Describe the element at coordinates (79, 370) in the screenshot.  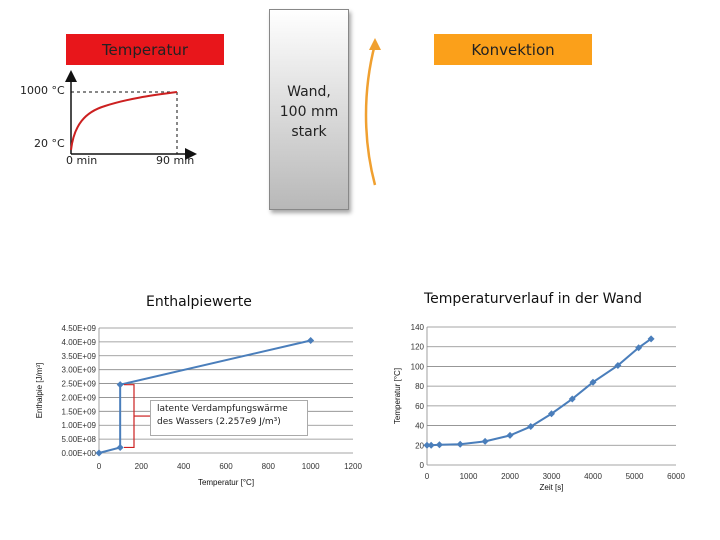
I see `y-tick-label: 3.00E+09` at that location.